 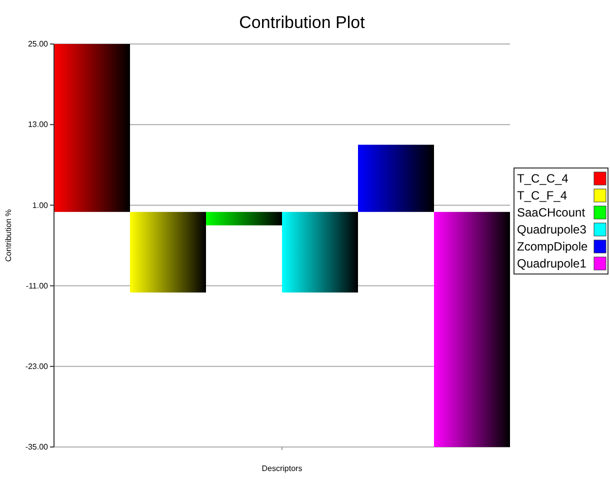 I want to click on legend-label: T_C_C_4, so click(x=543, y=179).